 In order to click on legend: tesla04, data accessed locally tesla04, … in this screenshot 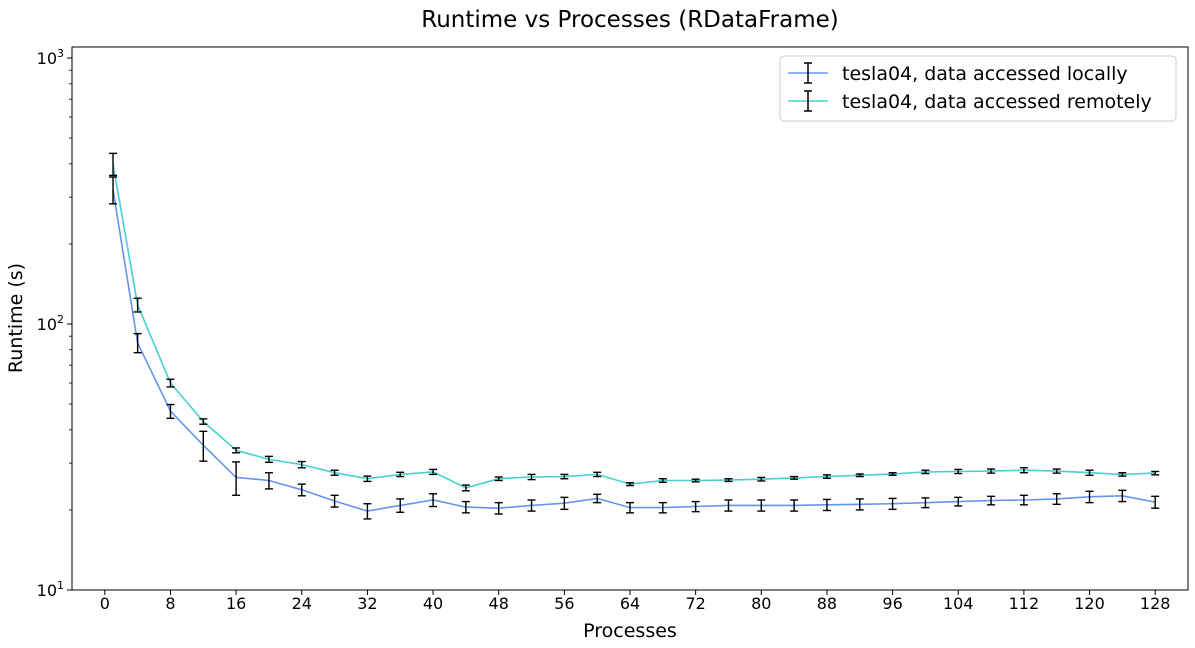, I will do `click(978, 88)`.